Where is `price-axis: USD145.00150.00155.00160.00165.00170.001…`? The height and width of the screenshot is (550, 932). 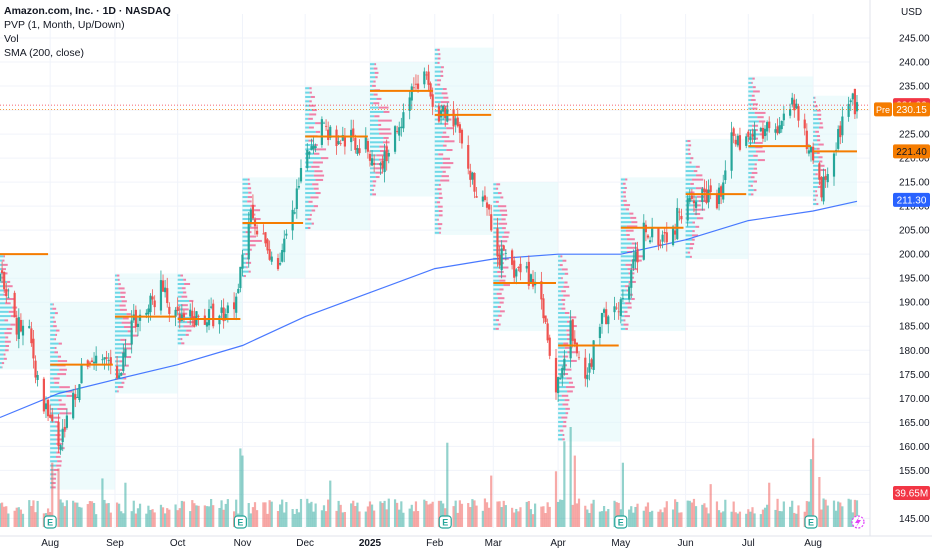 price-axis: USD145.00150.00155.00160.00165.00170.001… is located at coordinates (900, 275).